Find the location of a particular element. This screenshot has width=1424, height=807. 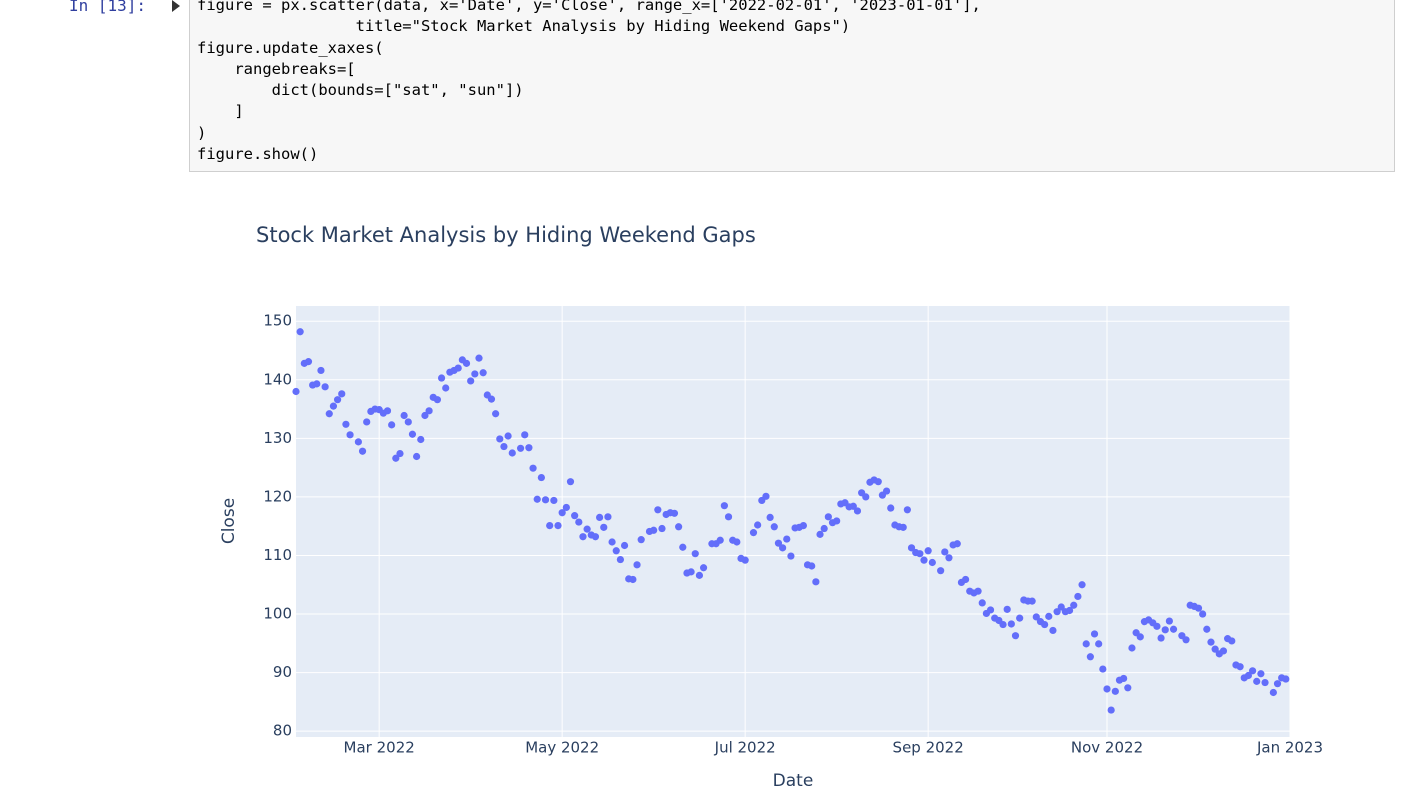

y-tick-label: 120 is located at coordinates (277, 496).